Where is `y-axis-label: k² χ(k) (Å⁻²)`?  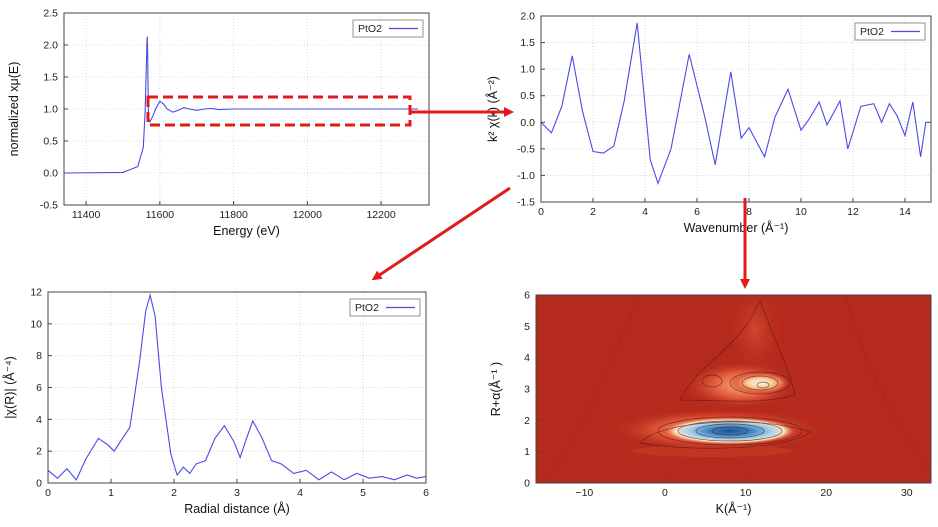 y-axis-label: k² χ(k) (Å⁻²) is located at coordinates (492, 109).